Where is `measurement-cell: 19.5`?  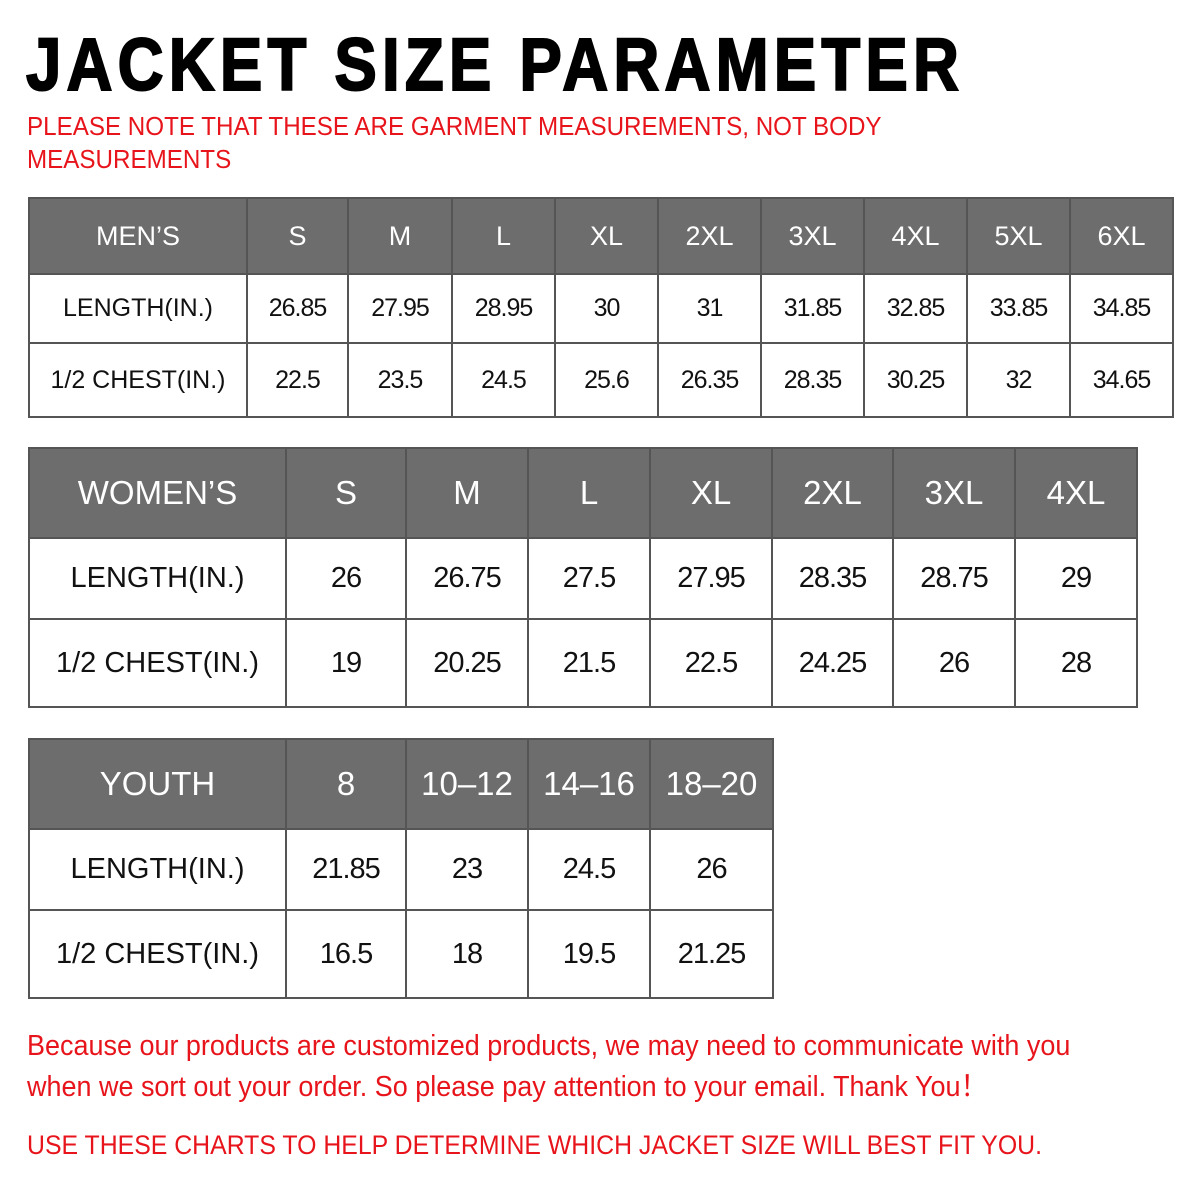 measurement-cell: 19.5 is located at coordinates (589, 954).